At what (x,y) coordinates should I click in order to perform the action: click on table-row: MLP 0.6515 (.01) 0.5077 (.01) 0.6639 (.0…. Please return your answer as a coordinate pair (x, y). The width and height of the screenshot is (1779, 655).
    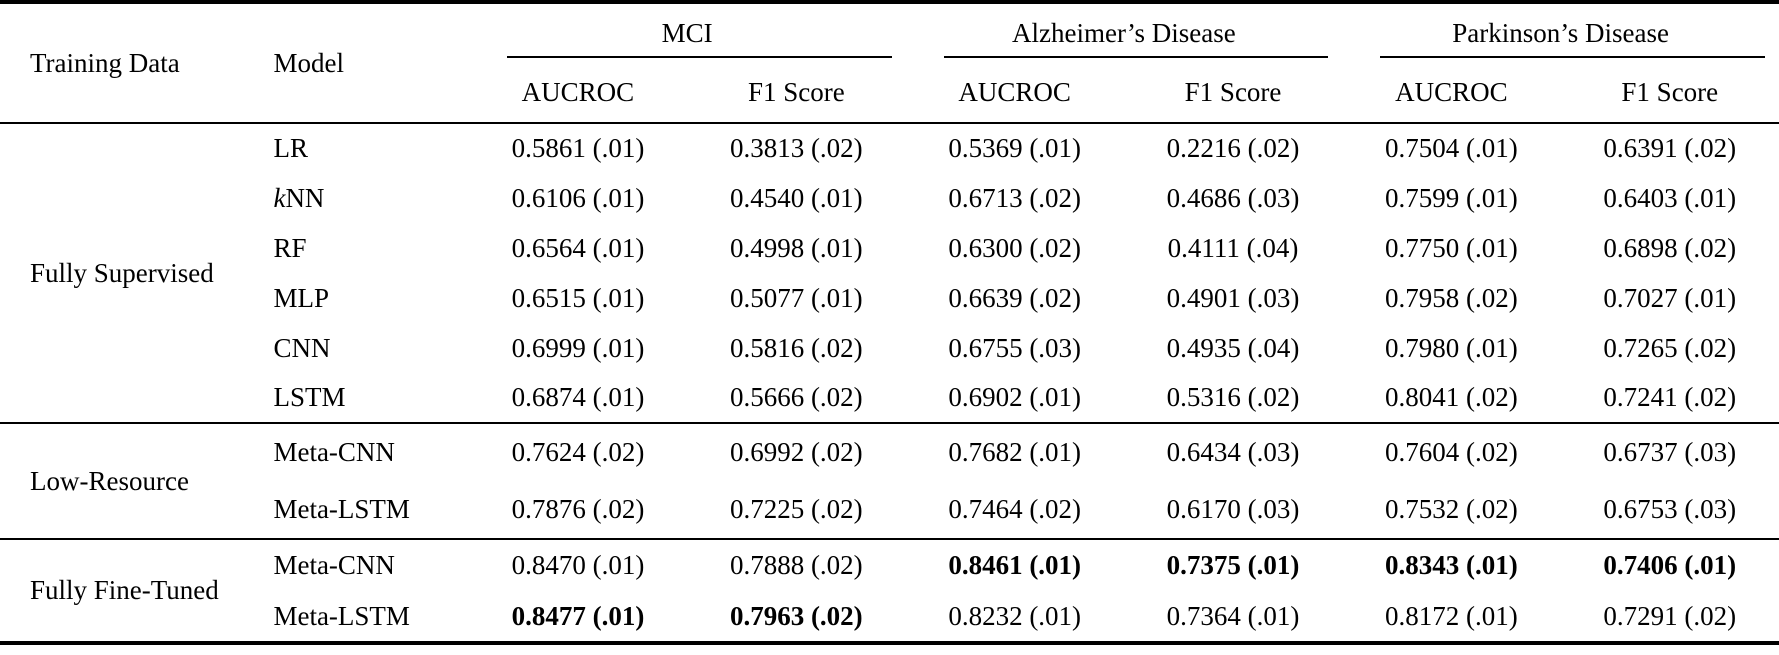
    Looking at the image, I should click on (889, 298).